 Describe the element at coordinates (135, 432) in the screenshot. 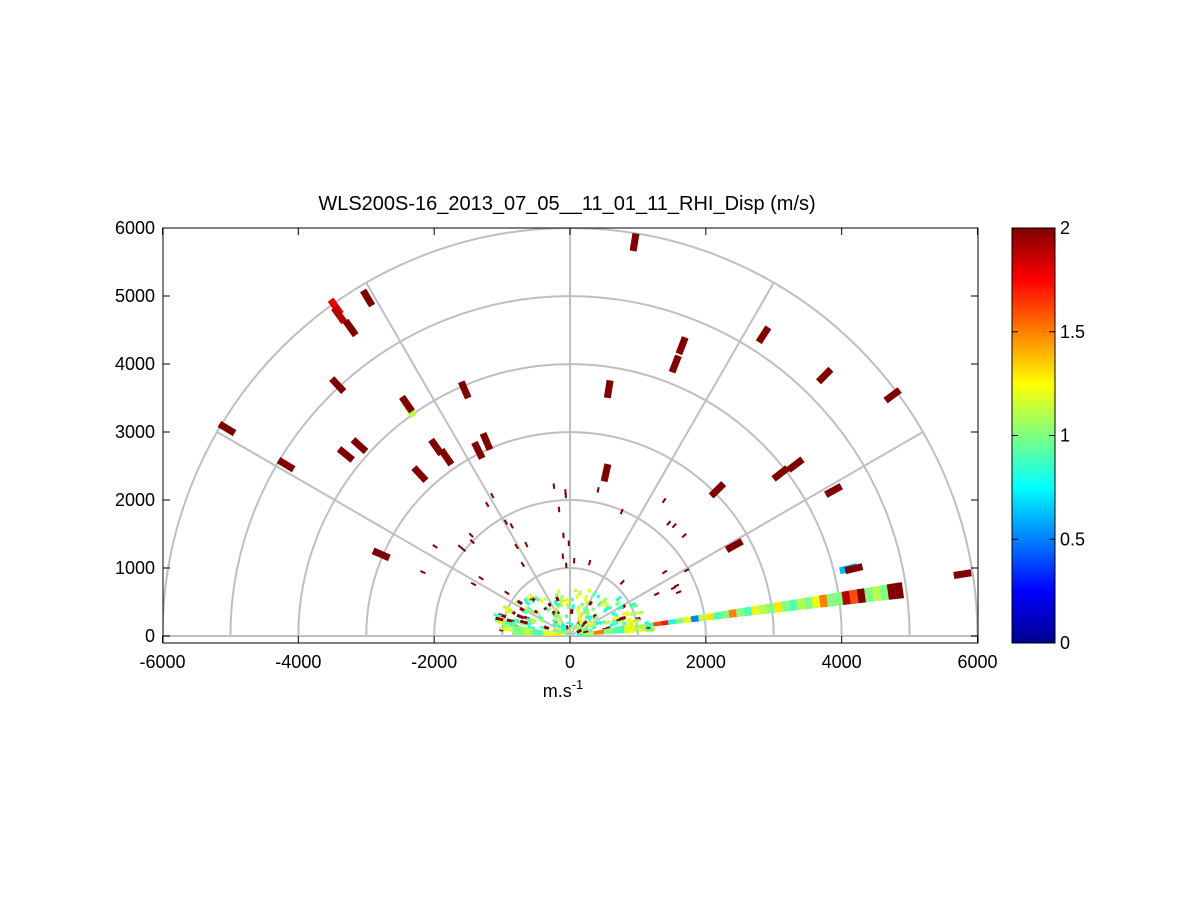

I see `y-tick-label: 3000` at that location.